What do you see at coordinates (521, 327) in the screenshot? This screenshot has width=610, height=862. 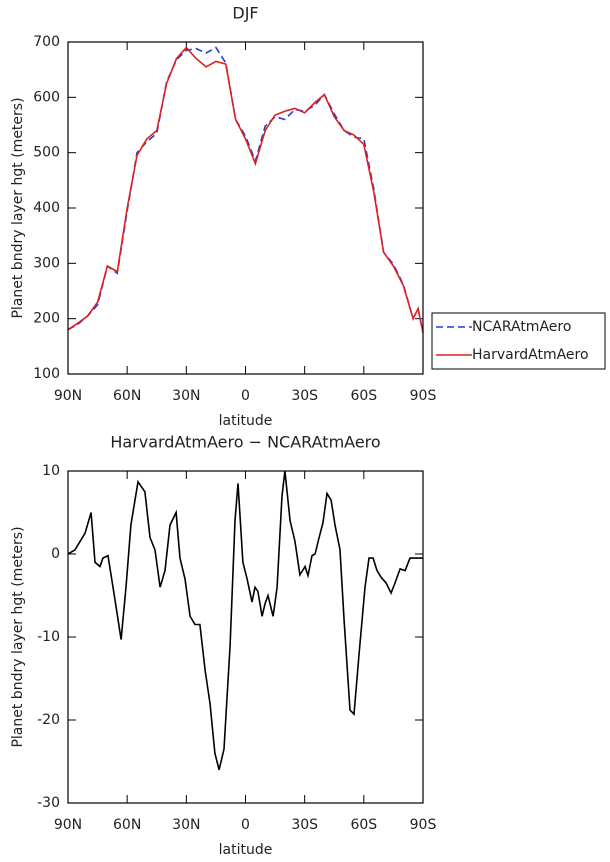 I see `legend-label: NCARAtmAero` at bounding box center [521, 327].